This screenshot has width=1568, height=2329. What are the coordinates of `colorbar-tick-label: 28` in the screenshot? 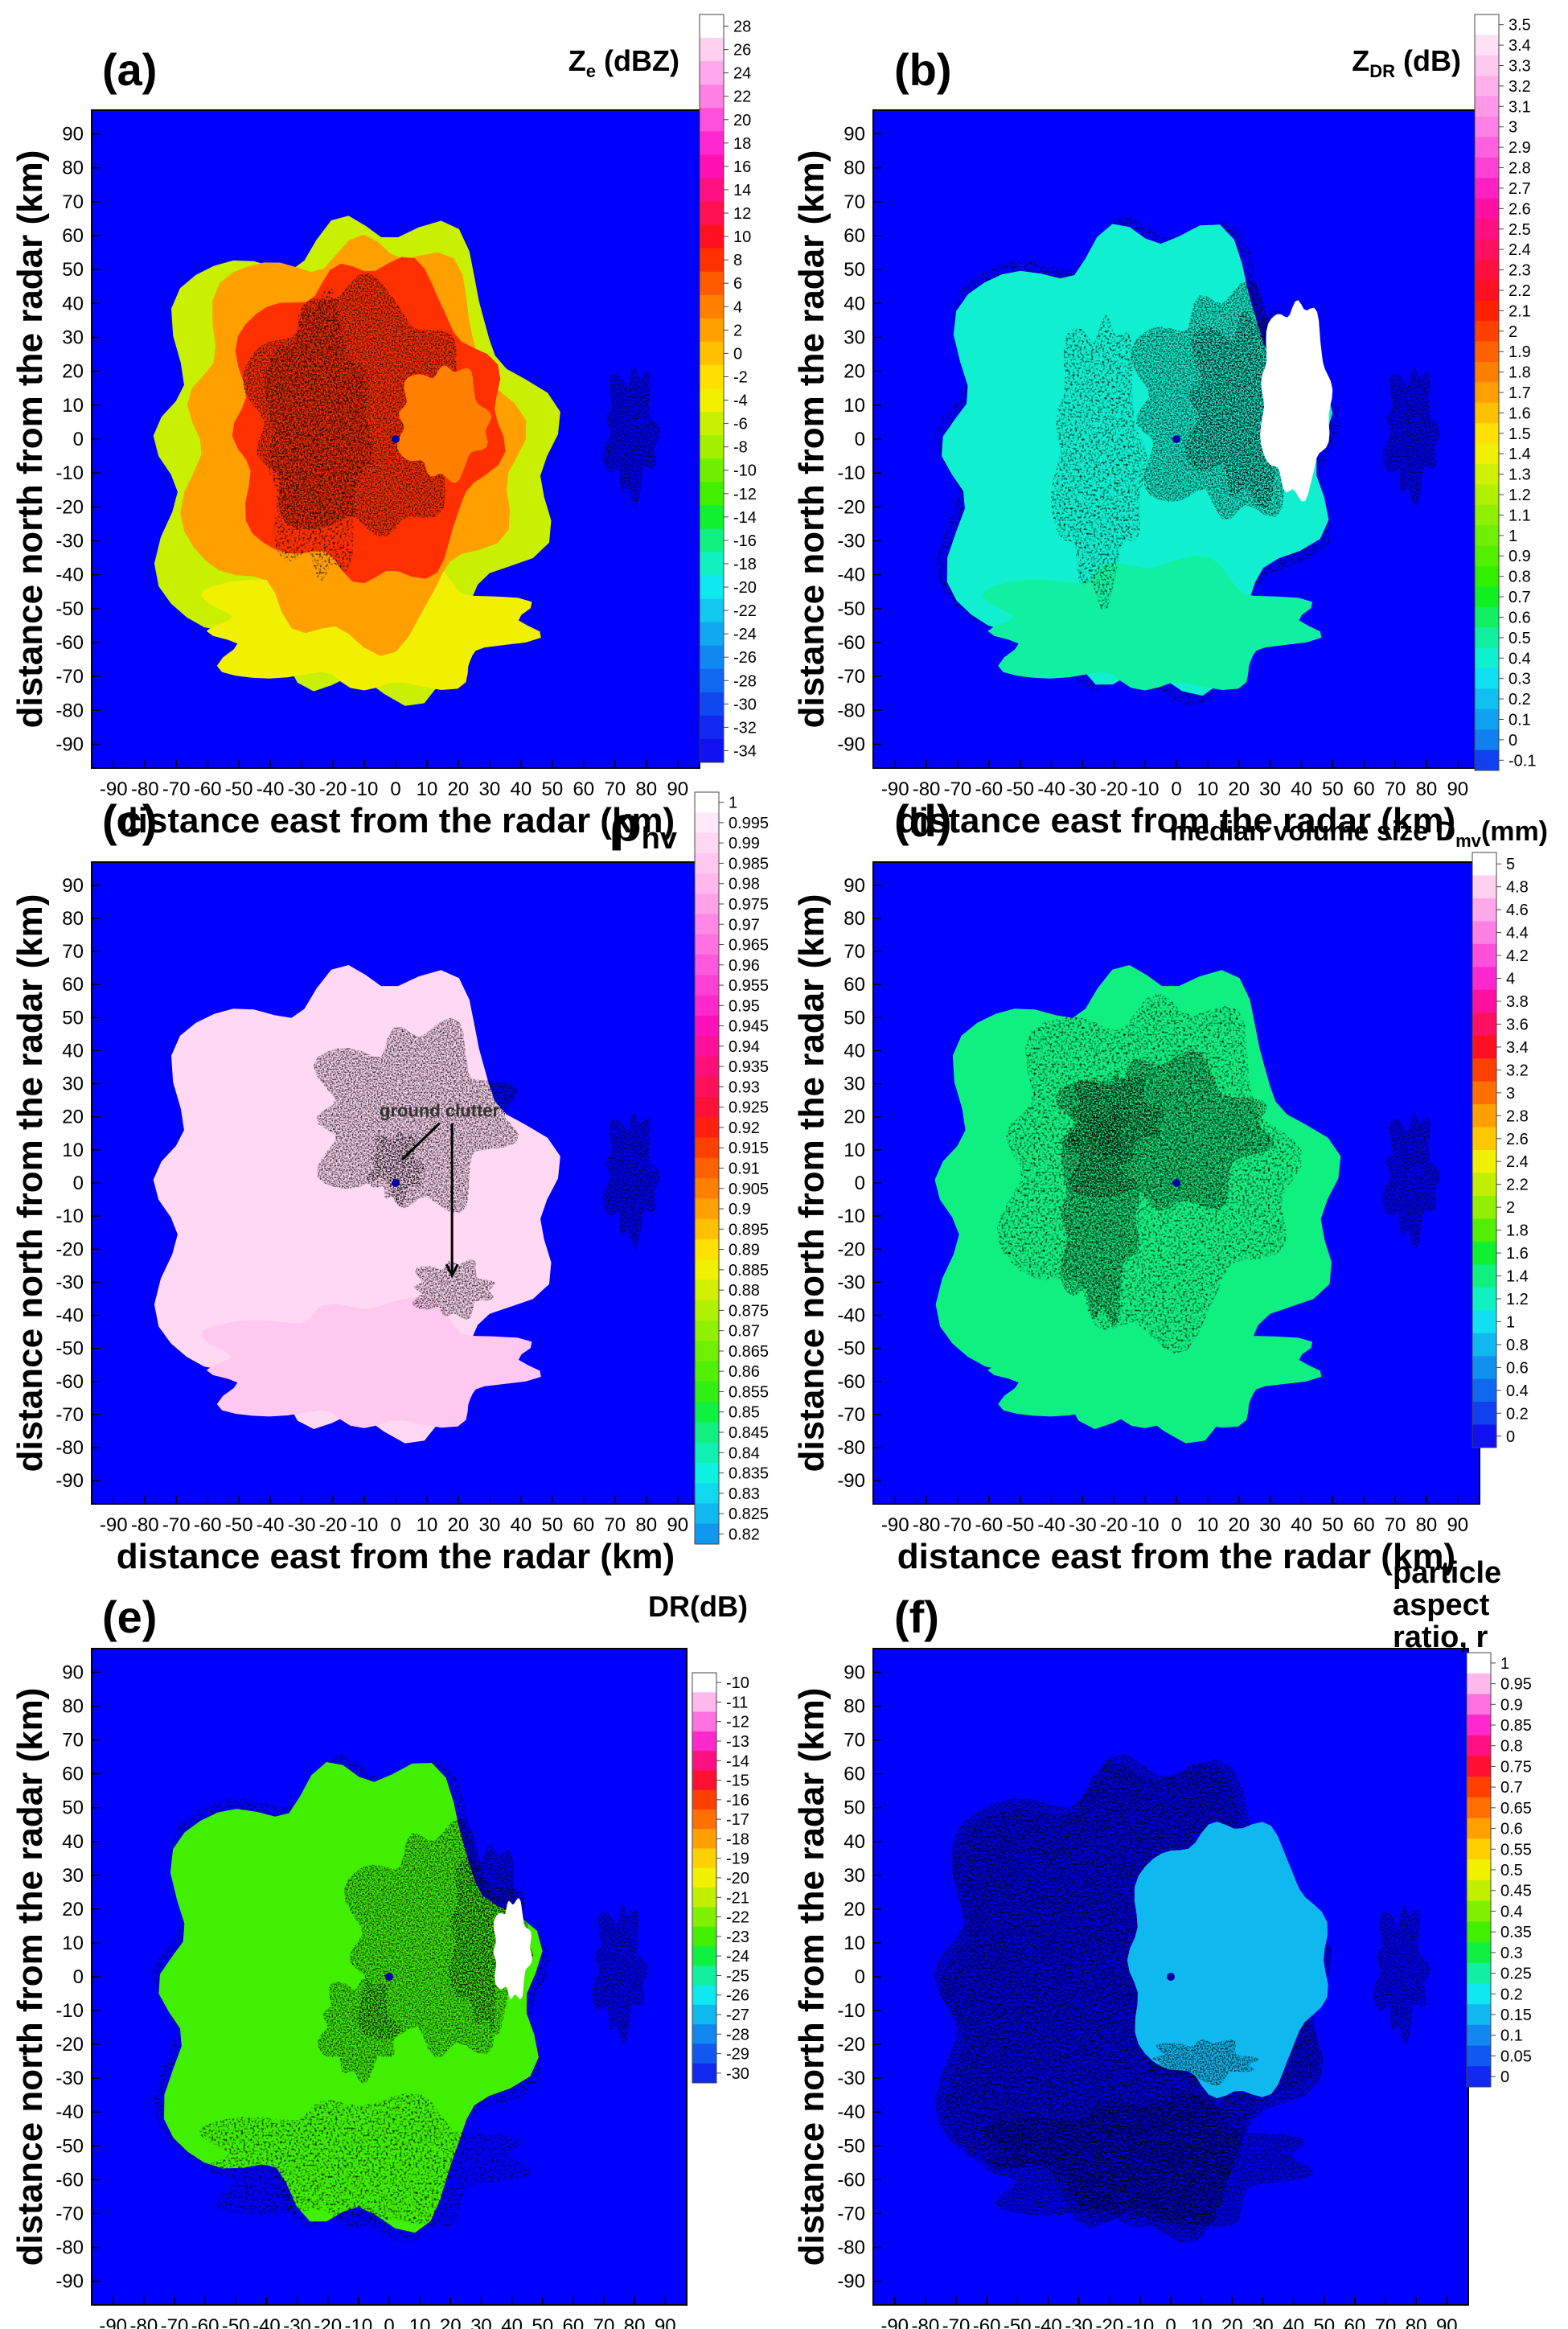 It's located at (742, 27).